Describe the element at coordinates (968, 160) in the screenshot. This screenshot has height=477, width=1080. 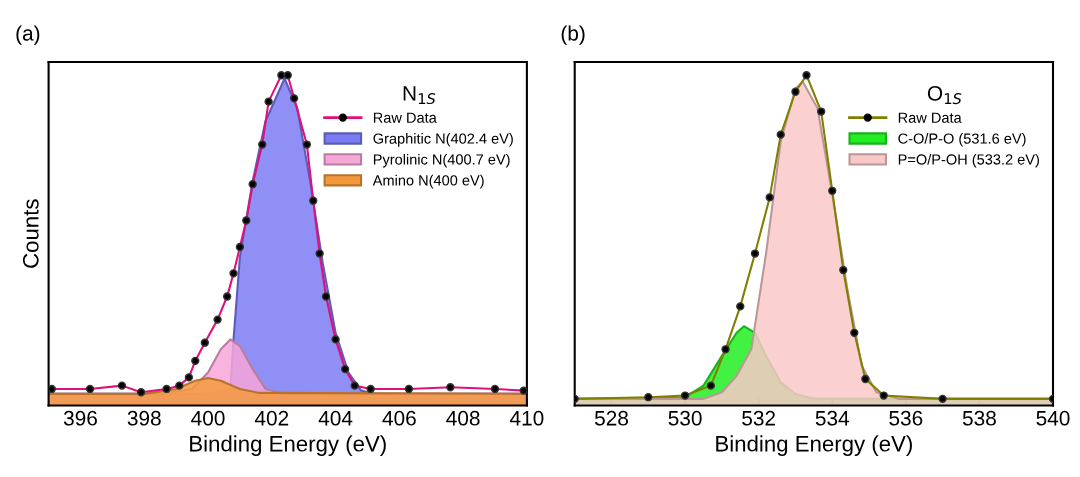
I see `legend-label: P=O/P-OH (533.2 eV)` at that location.